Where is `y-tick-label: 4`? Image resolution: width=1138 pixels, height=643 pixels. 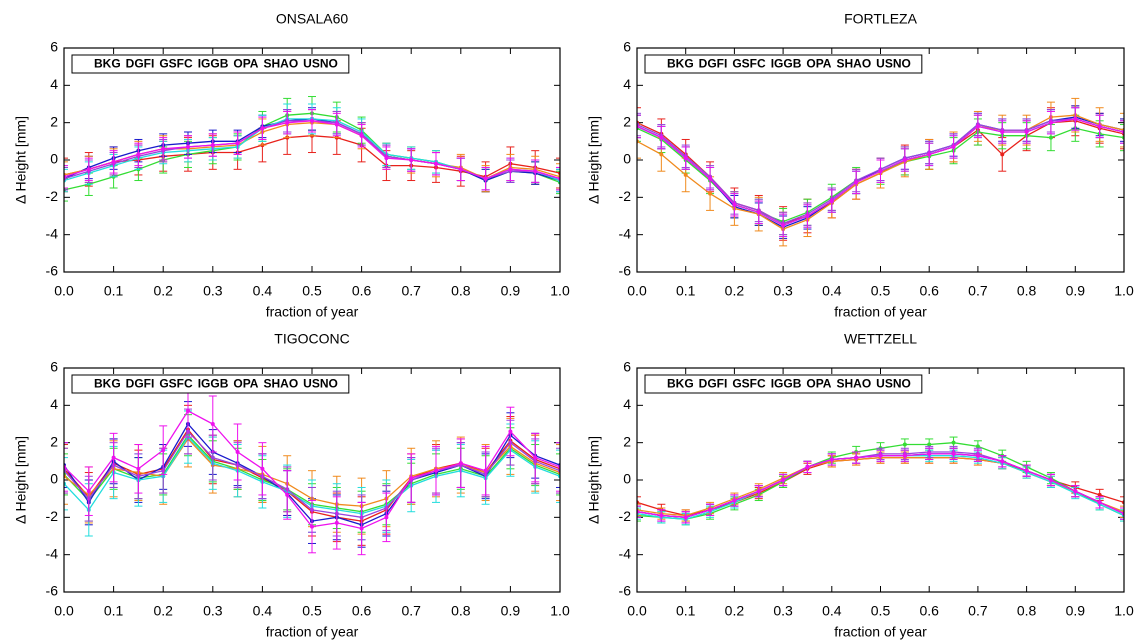 y-tick-label: 4 is located at coordinates (627, 404).